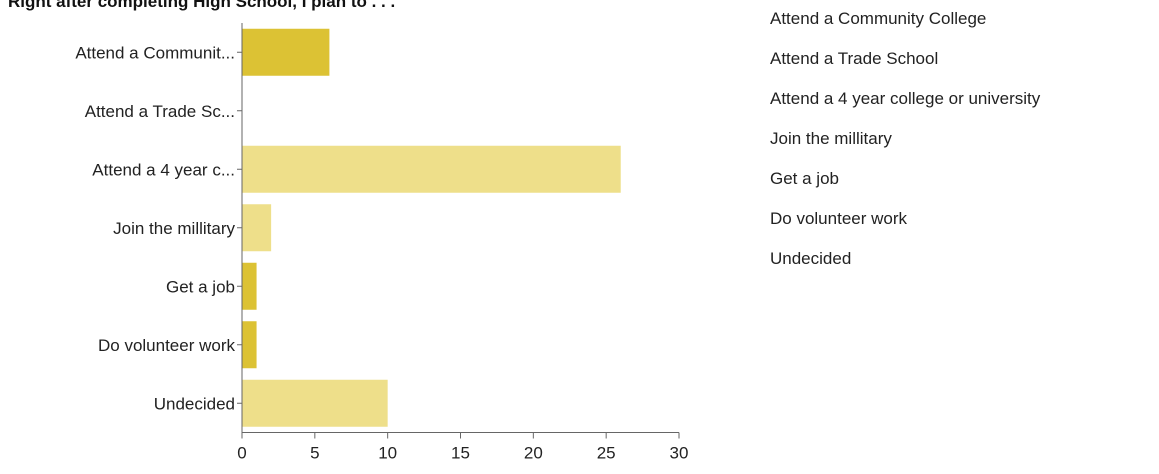 This screenshot has height=474, width=1159. What do you see at coordinates (905, 98) in the screenshot?
I see `legend-item: Attend a 4 year college or university` at bounding box center [905, 98].